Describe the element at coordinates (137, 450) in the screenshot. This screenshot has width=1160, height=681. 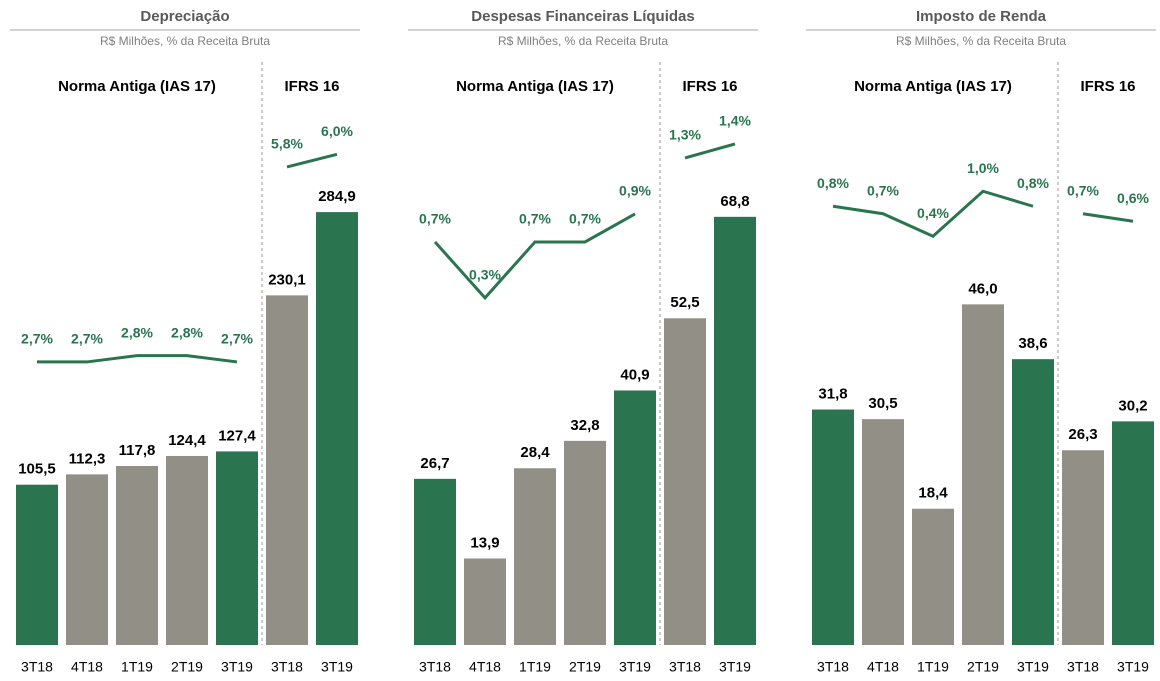
I see `bar-value-label: 117,8` at that location.